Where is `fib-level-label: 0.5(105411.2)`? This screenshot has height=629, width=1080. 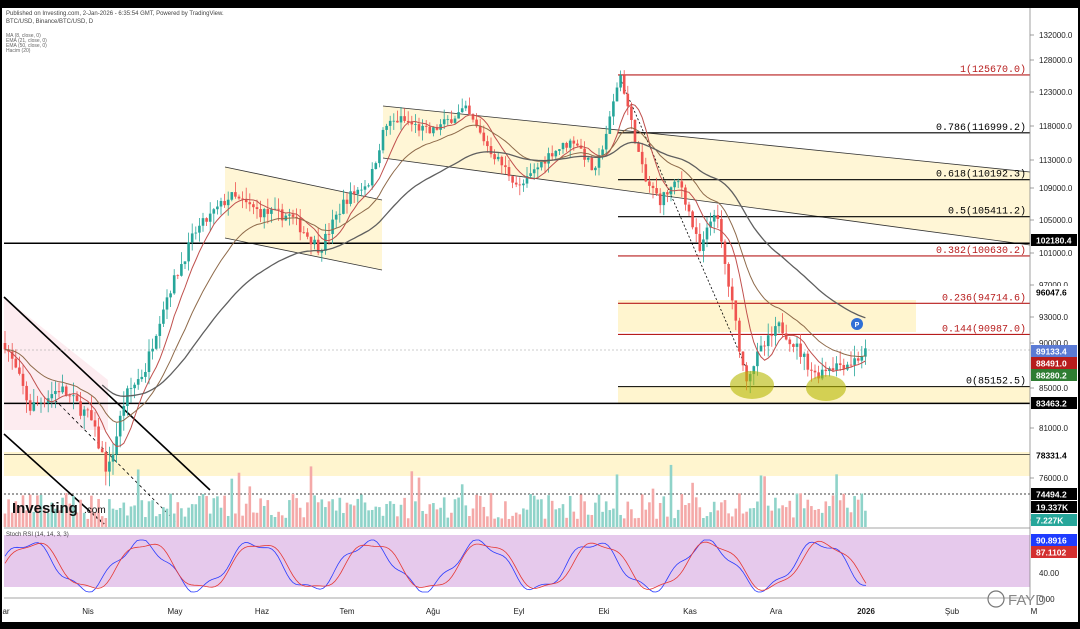 fib-level-label: 0.5(105411.2) is located at coordinates (987, 212).